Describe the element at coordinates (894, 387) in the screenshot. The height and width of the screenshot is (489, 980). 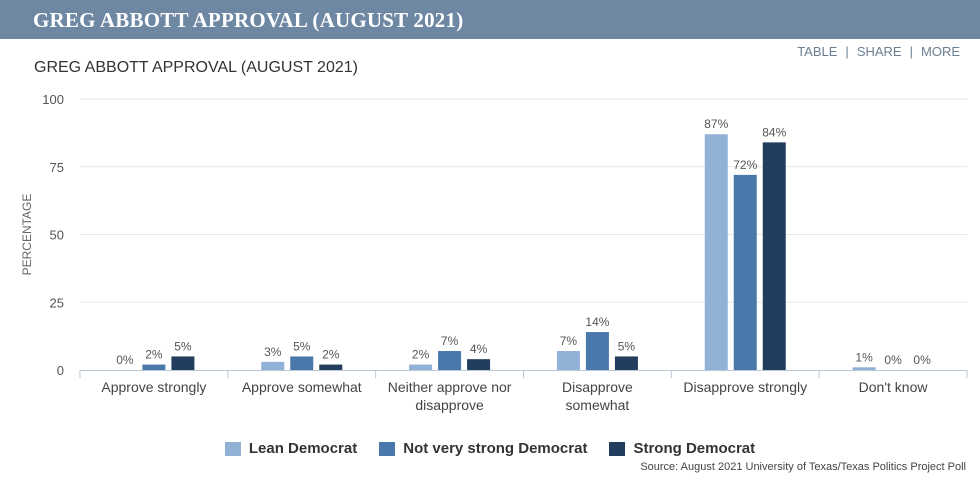
I see `x-tick-label: Don't know` at that location.